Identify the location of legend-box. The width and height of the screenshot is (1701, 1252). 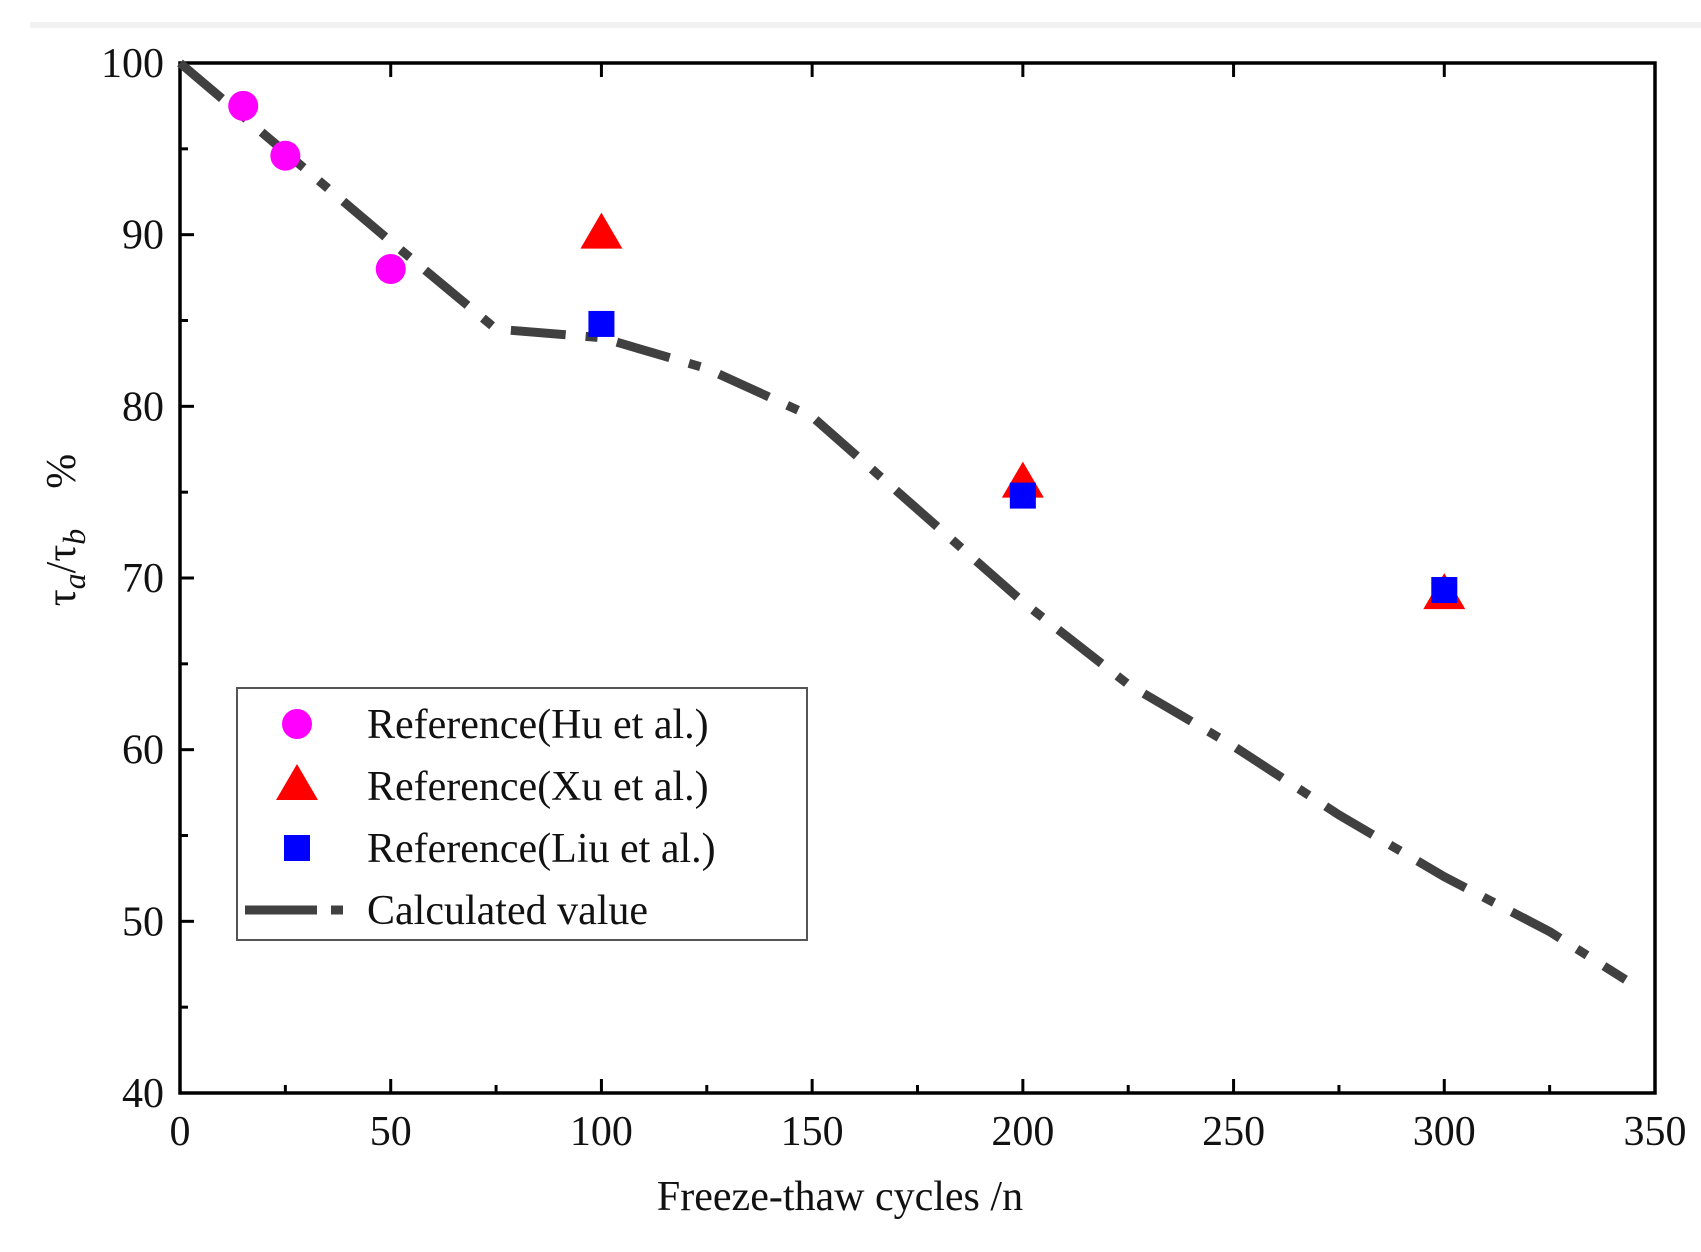
(522, 814).